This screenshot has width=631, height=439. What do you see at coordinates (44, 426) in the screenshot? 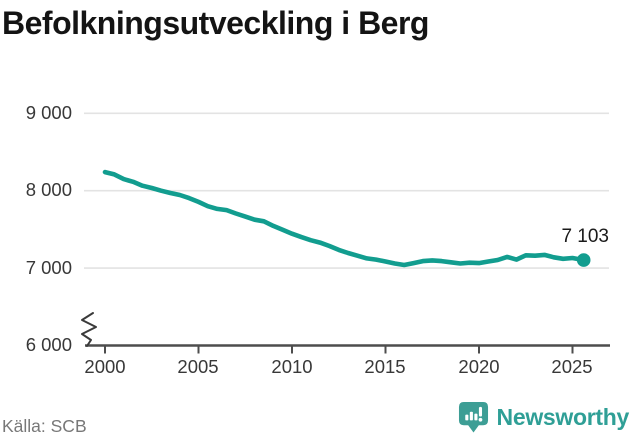
I see `source-caption: Källa: SCB` at bounding box center [44, 426].